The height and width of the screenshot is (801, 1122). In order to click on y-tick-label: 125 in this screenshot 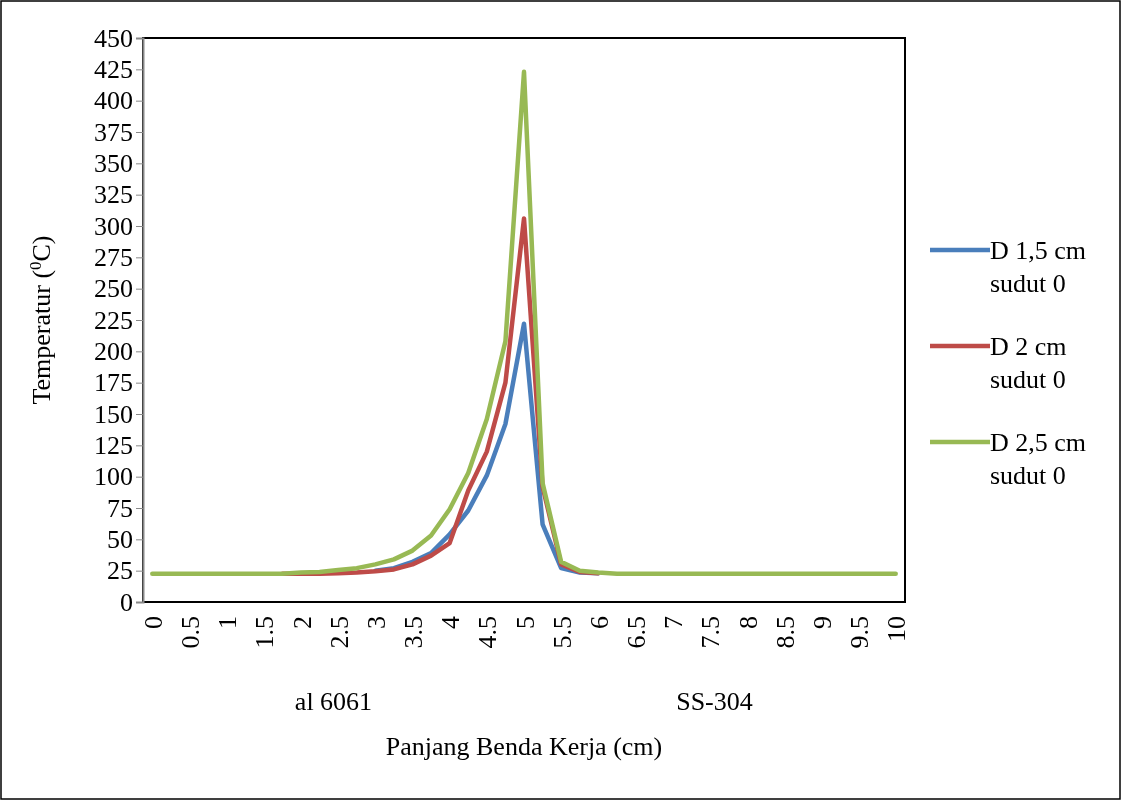, I will do `click(113, 446)`.